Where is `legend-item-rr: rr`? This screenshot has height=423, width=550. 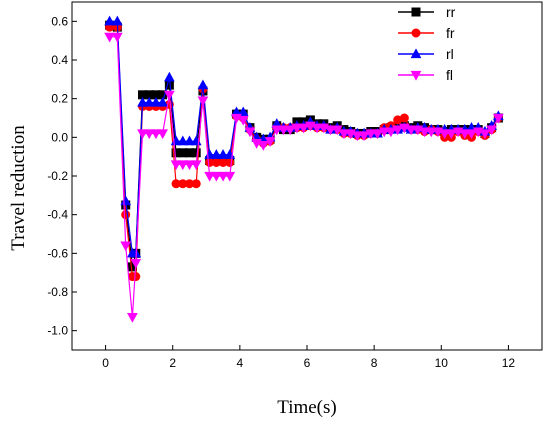 legend-item-rr: rr is located at coordinates (427, 12).